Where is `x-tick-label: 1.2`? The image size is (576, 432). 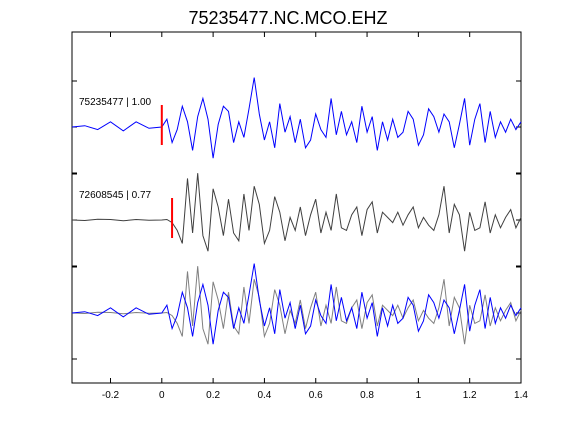
x-tick-label: 1.2 is located at coordinates (470, 395).